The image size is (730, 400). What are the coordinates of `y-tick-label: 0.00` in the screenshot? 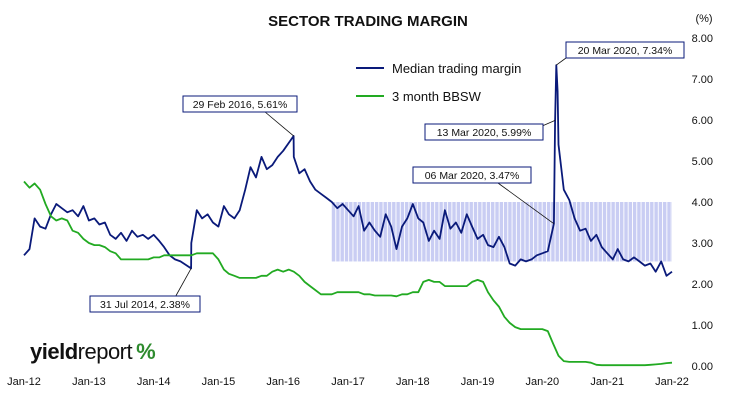 It's located at (702, 367).